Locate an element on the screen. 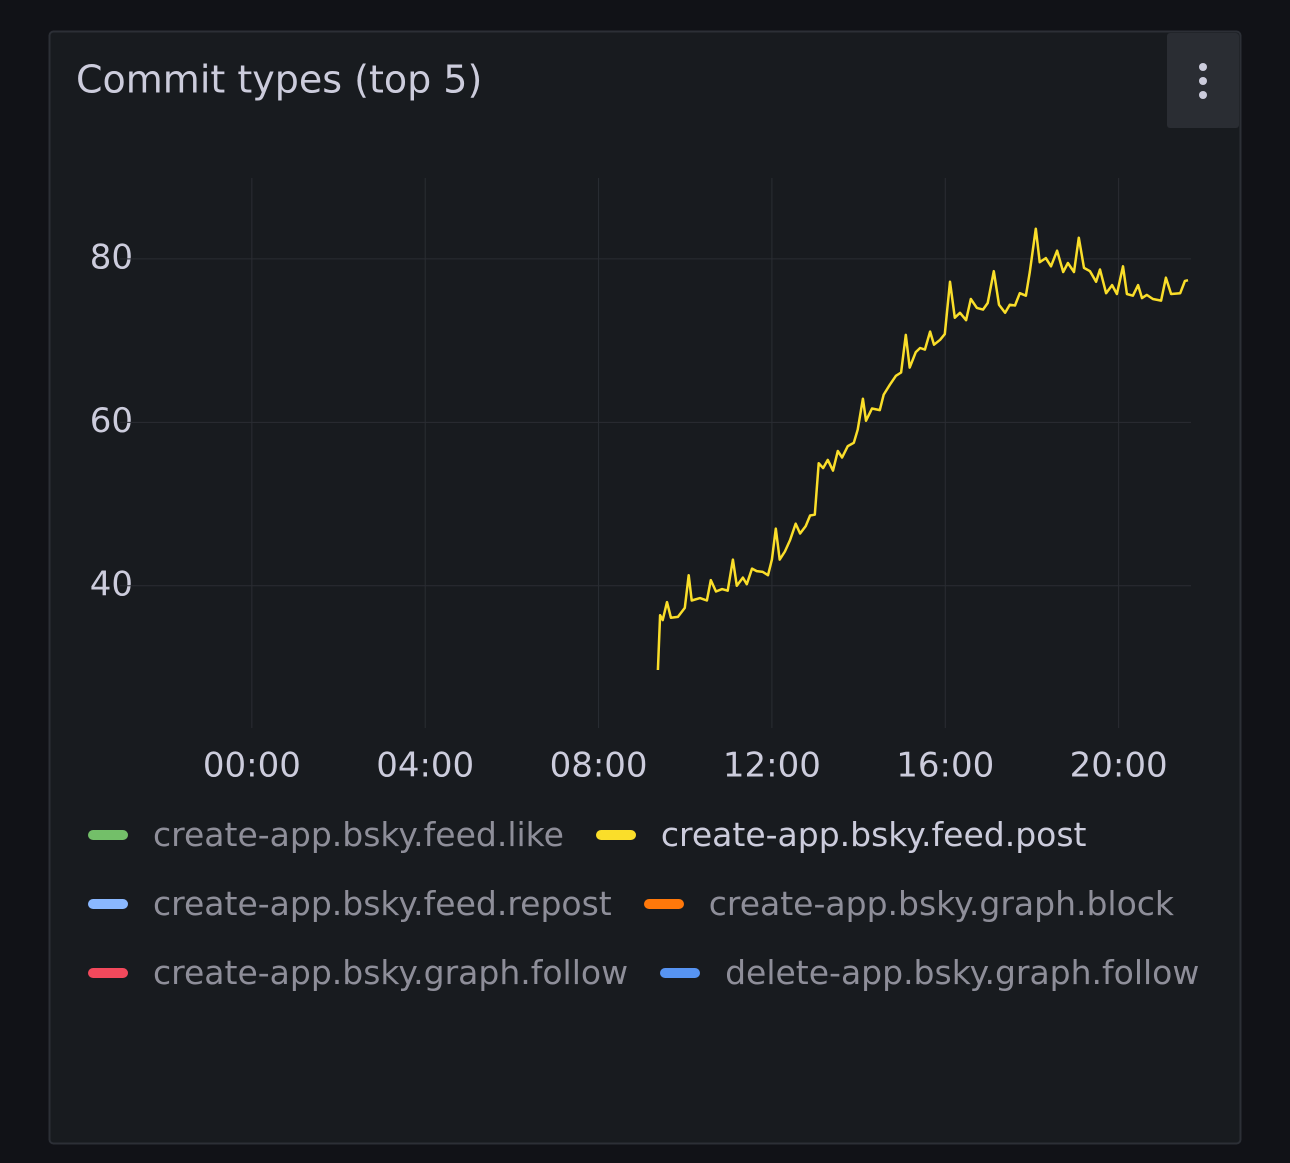 The height and width of the screenshot is (1163, 1290). x-tick-label: 08:00 is located at coordinates (599, 766).